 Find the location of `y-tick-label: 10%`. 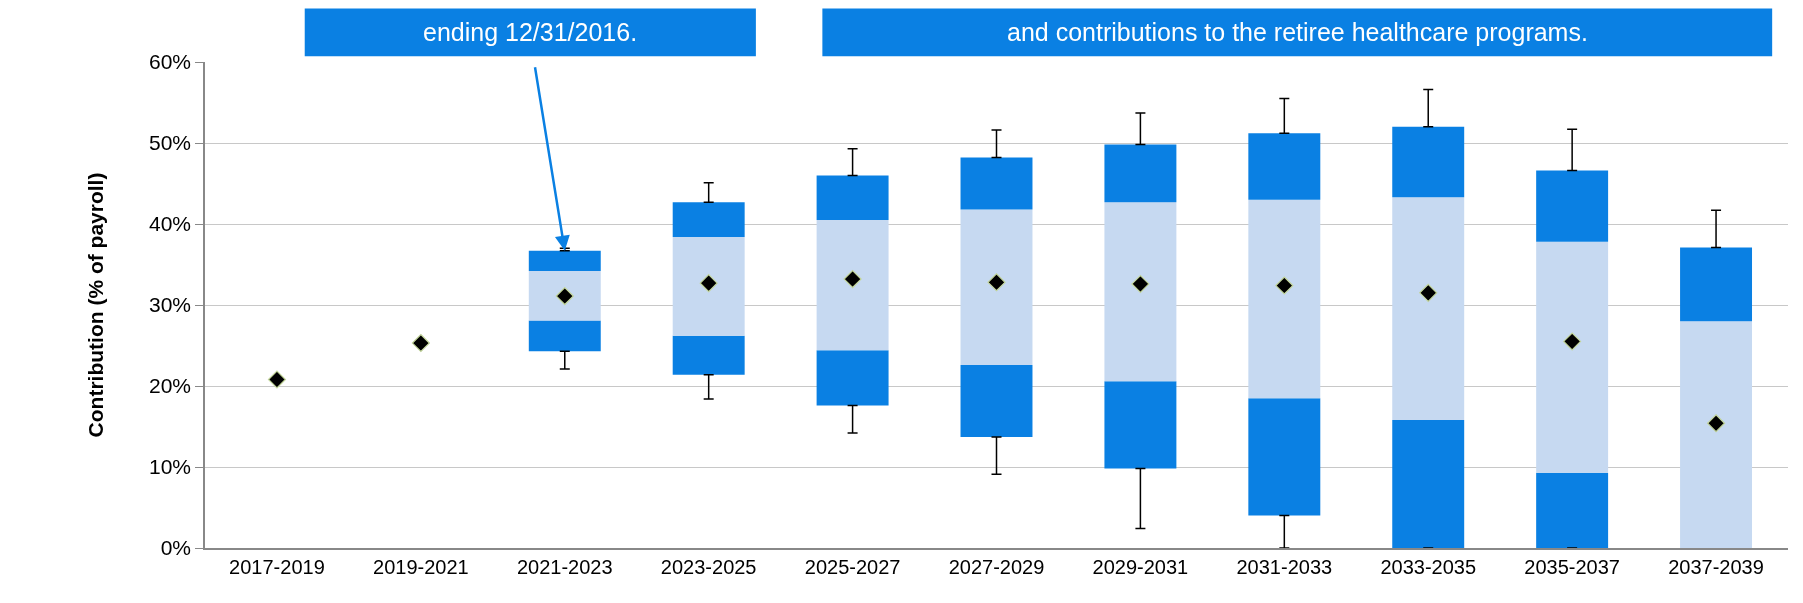

y-tick-label: 10% is located at coordinates (170, 467).